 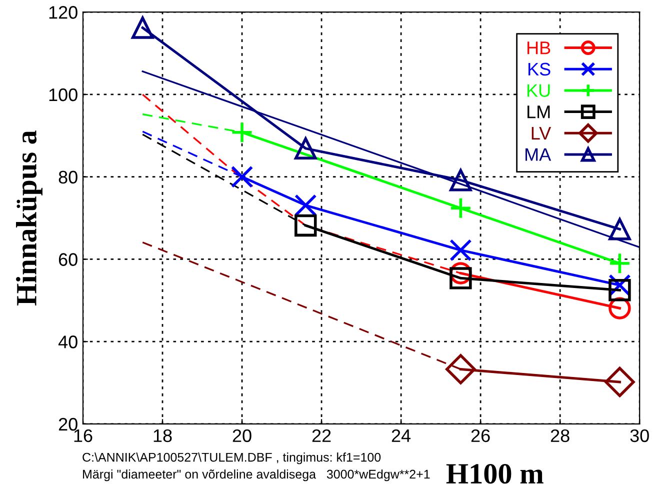 I want to click on y-tick-label: 20, so click(x=68, y=424).